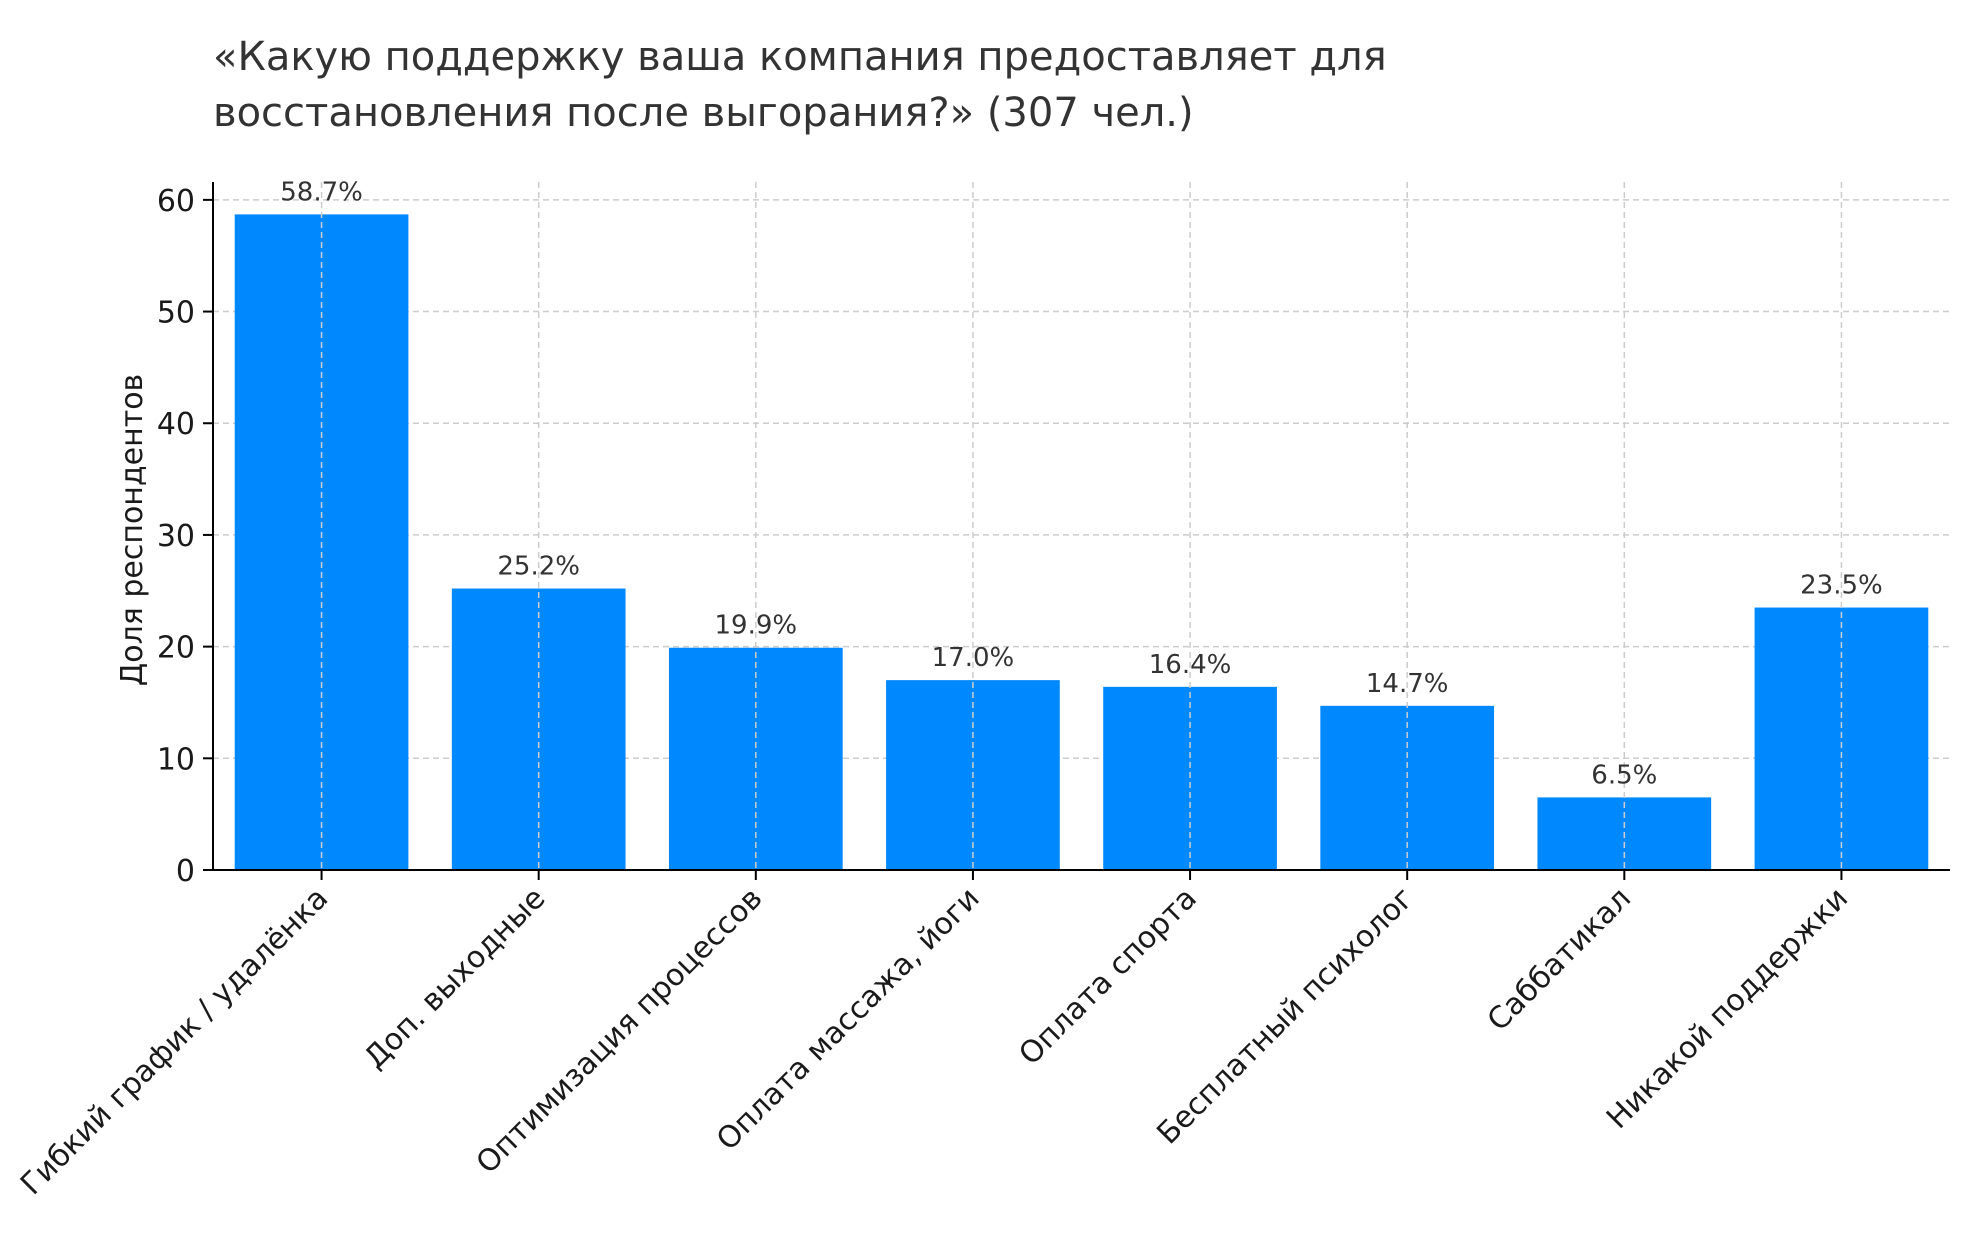  Describe the element at coordinates (1107, 976) in the screenshot. I see `x-tick-label: Оплата спорта` at that location.